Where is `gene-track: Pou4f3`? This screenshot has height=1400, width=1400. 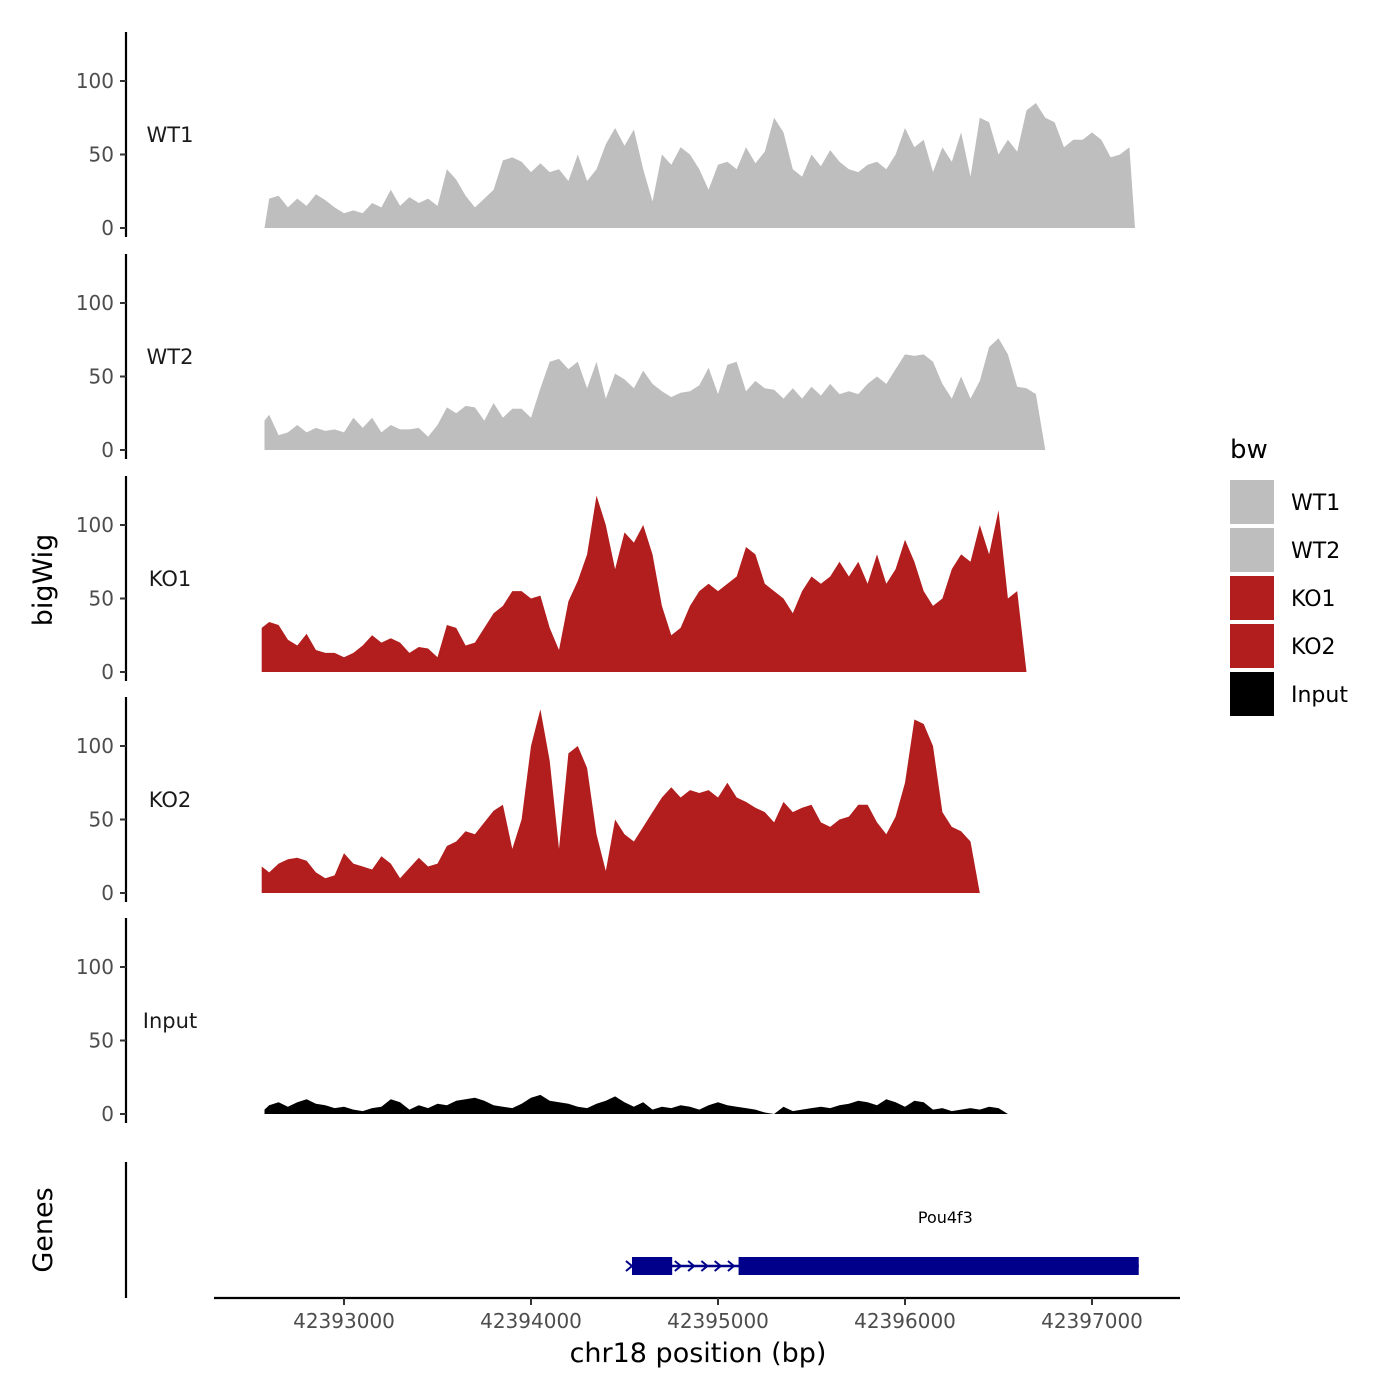 gene-track: Pou4f3 is located at coordinates (631, 1230).